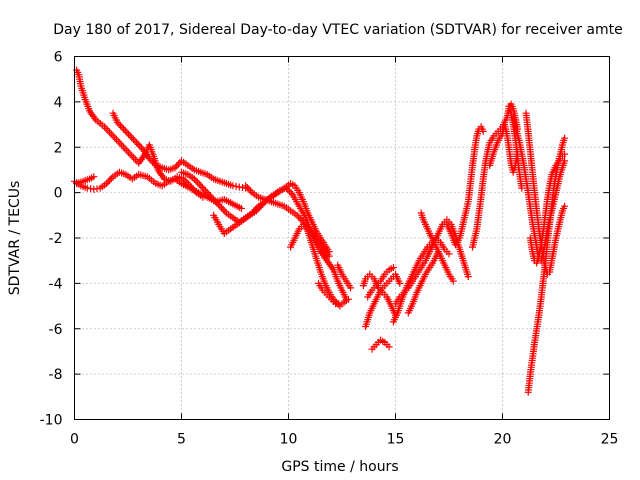  What do you see at coordinates (58, 148) in the screenshot?
I see `y-tick-label: 2` at bounding box center [58, 148].